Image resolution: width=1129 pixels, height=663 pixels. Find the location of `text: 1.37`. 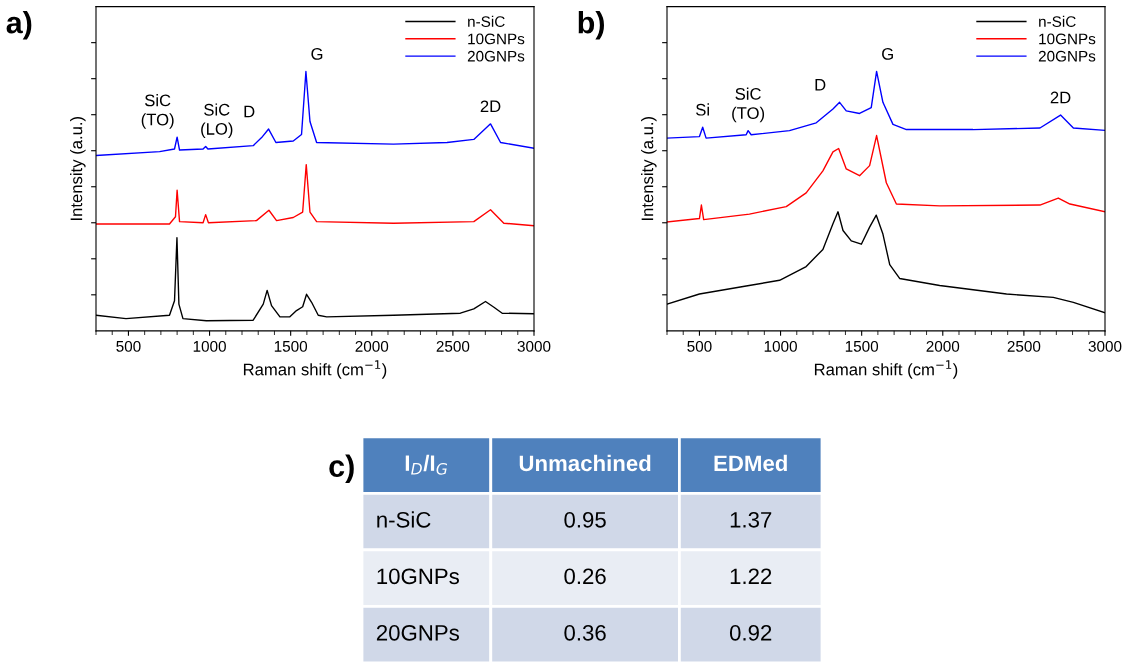

text: 1.37 is located at coordinates (751, 519).